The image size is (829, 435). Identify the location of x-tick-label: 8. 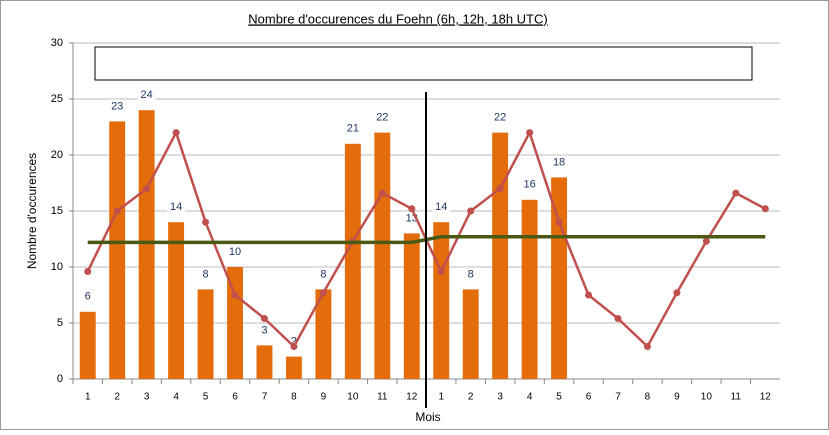
(294, 397).